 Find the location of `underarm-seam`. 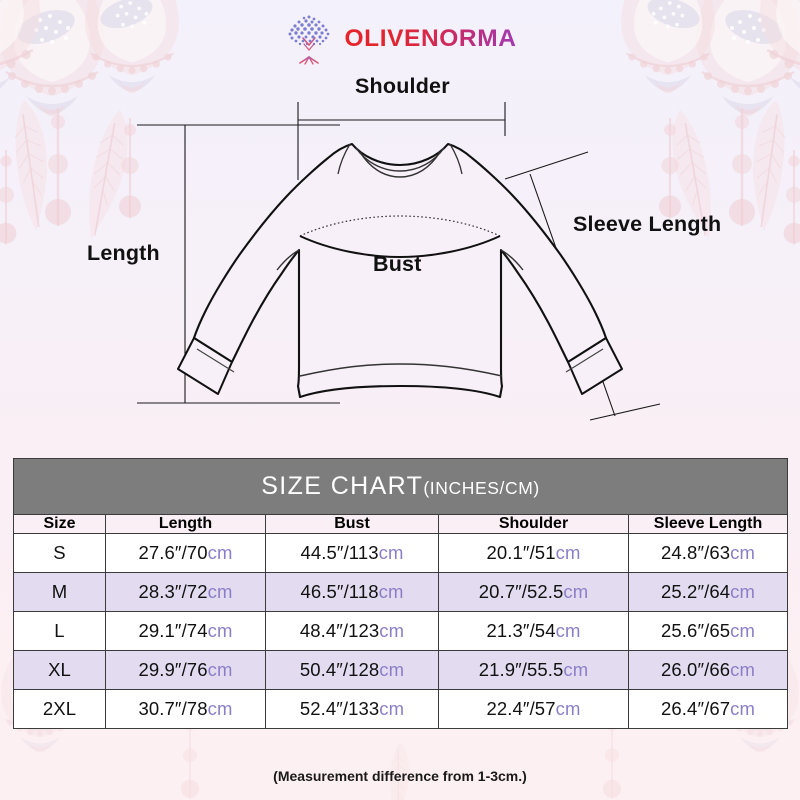

underarm-seam is located at coordinates (400, 260).